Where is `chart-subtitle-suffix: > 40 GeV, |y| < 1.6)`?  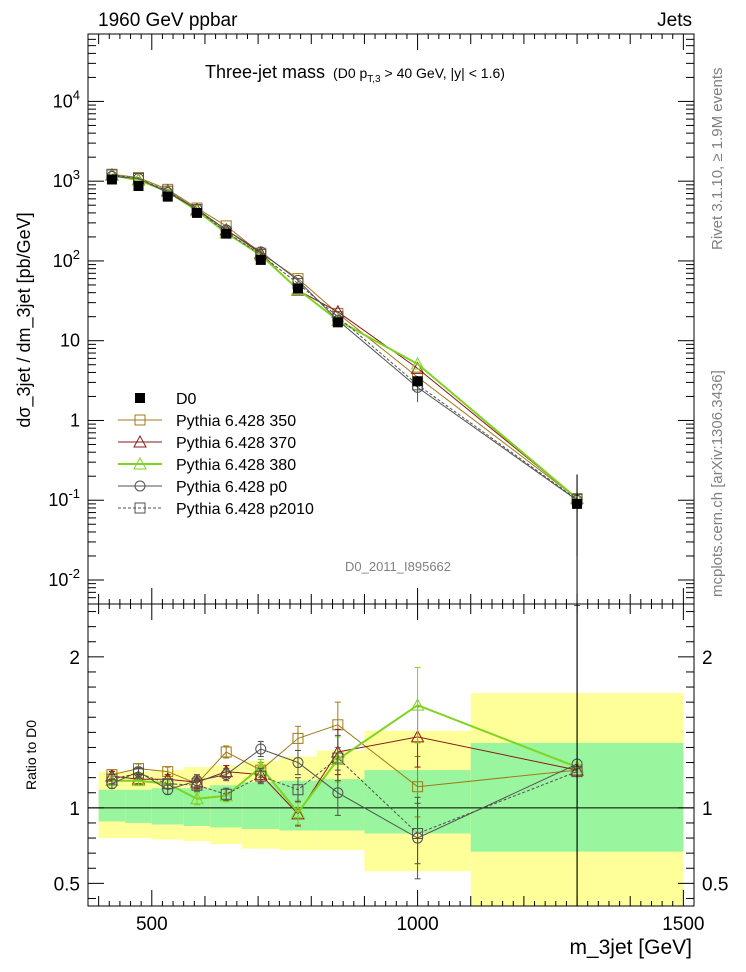 chart-subtitle-suffix: > 40 GeV, |y| < 1.6) is located at coordinates (443, 73).